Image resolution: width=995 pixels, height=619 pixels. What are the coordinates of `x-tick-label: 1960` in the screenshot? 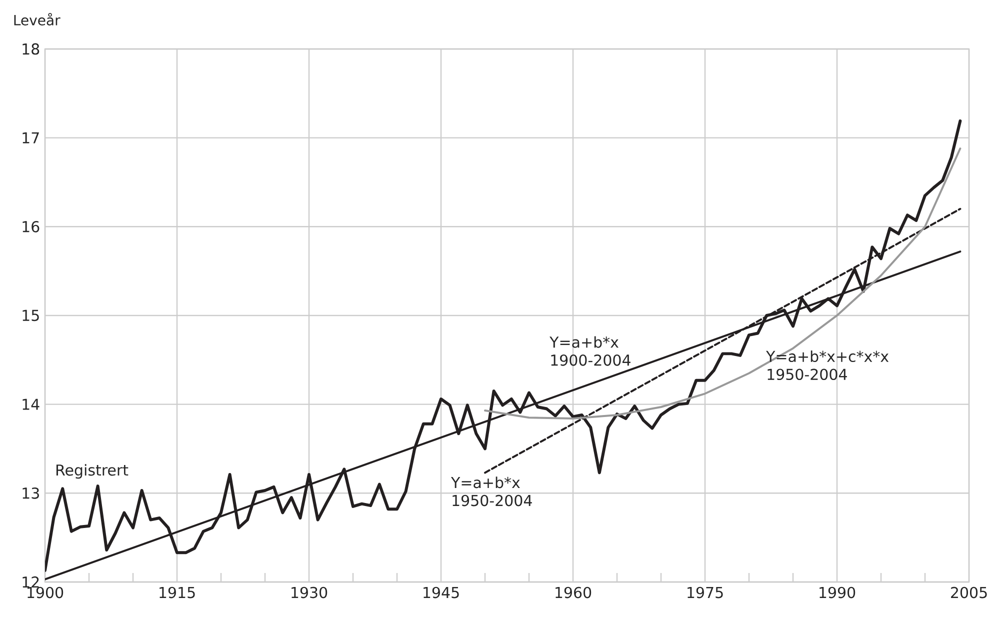 It's located at (574, 592).